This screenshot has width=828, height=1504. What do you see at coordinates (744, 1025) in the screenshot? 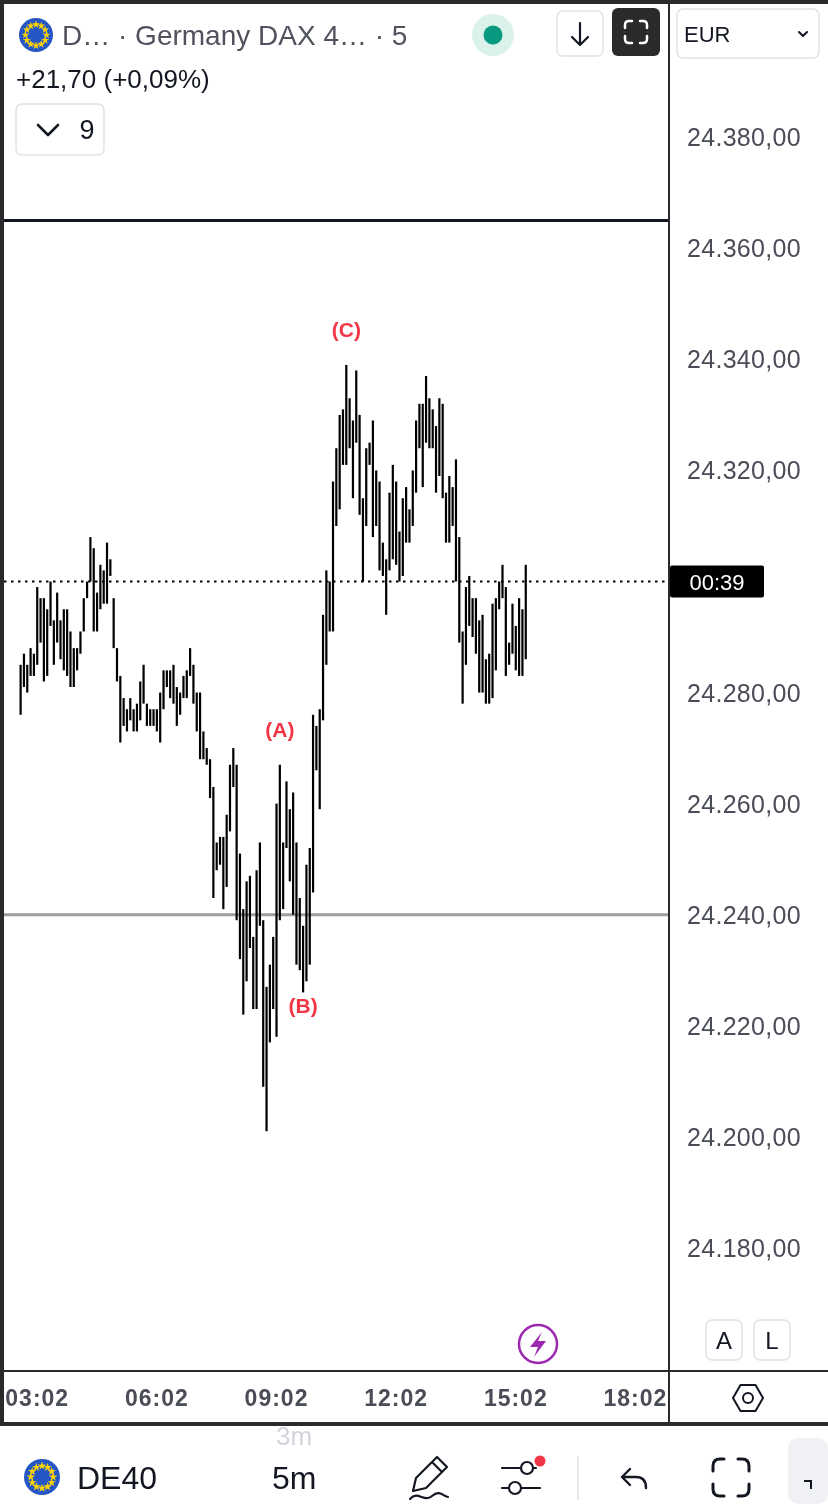
I see `y-tick-label: 24.220,00` at bounding box center [744, 1025].